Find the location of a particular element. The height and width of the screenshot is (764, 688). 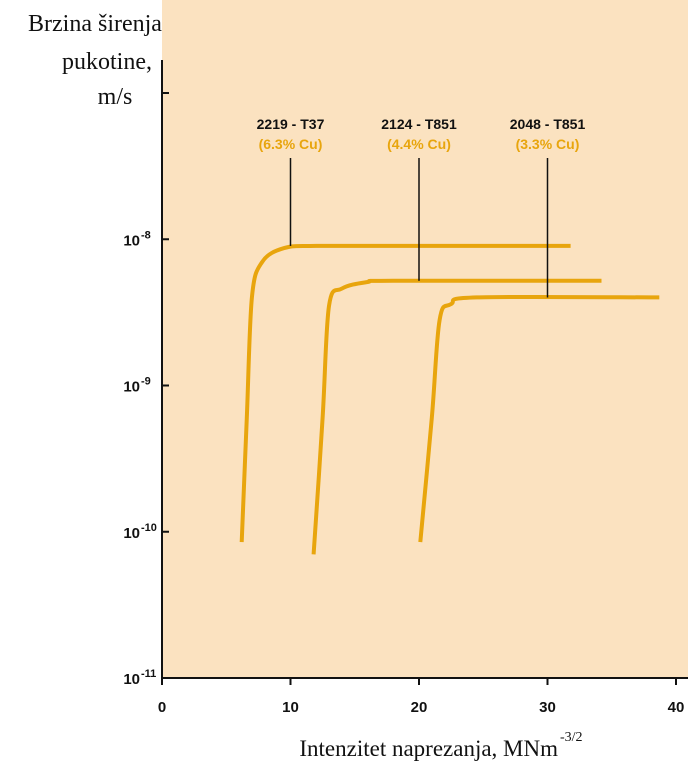

x-axis-ticks: 0 10 20 30 40 is located at coordinates (421, 697).